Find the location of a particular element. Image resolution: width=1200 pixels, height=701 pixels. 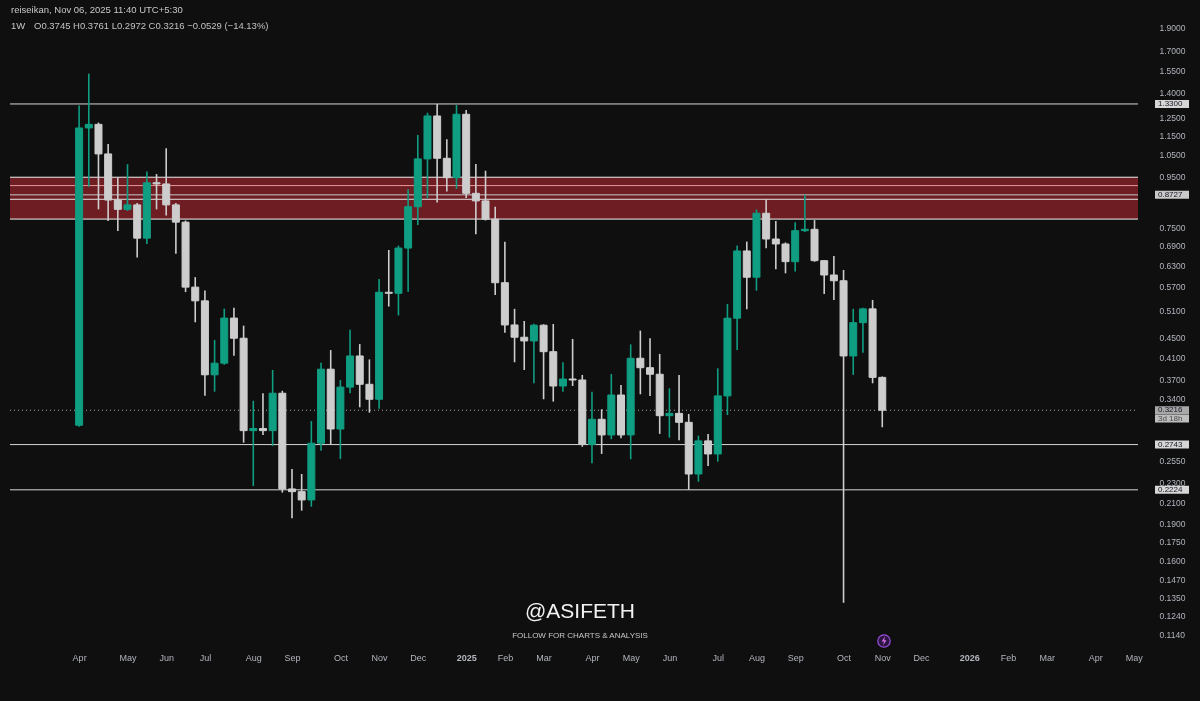

y-tick-label: 0.5700 is located at coordinates (1172, 287).